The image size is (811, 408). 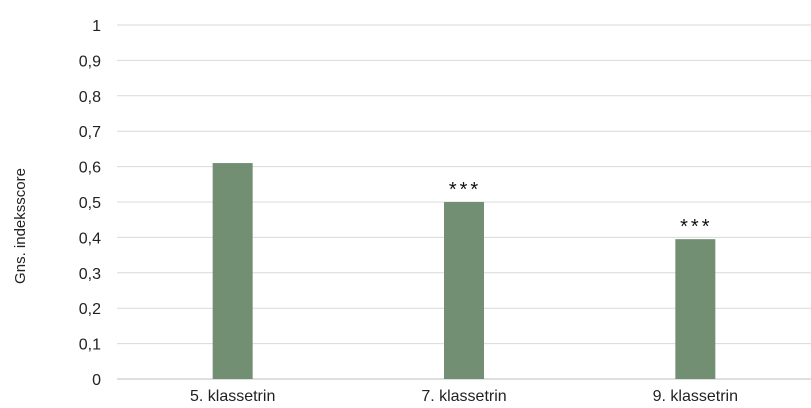 I want to click on y-tick-label: 0,6, so click(x=90, y=168).